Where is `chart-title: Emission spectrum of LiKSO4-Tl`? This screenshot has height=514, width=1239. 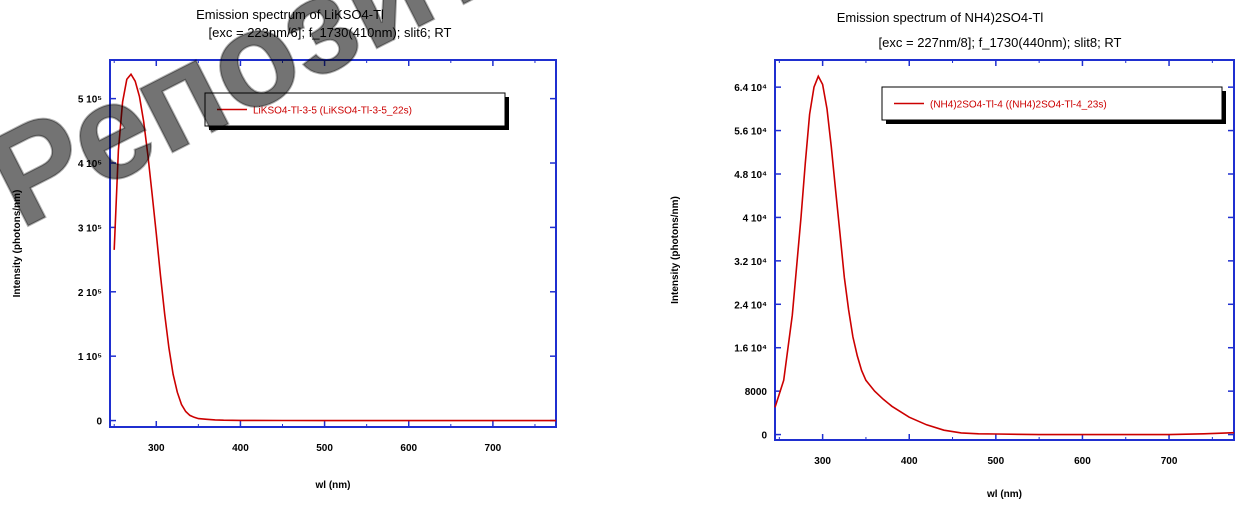
chart-title: Emission spectrum of LiKSO4-Tl is located at coordinates (290, 14).